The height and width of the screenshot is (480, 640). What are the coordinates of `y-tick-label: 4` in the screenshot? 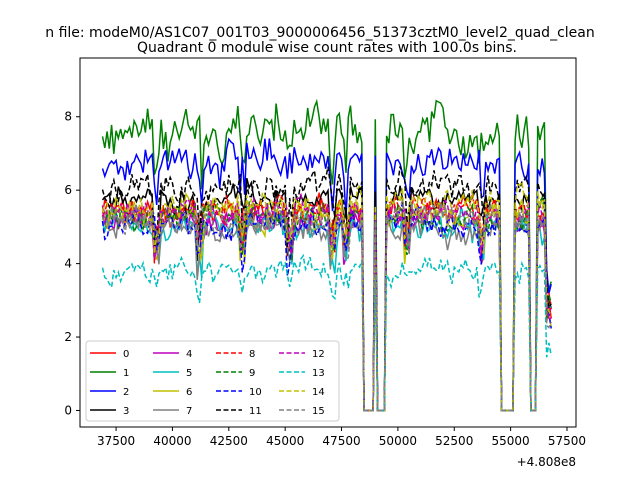 It's located at (68, 264).